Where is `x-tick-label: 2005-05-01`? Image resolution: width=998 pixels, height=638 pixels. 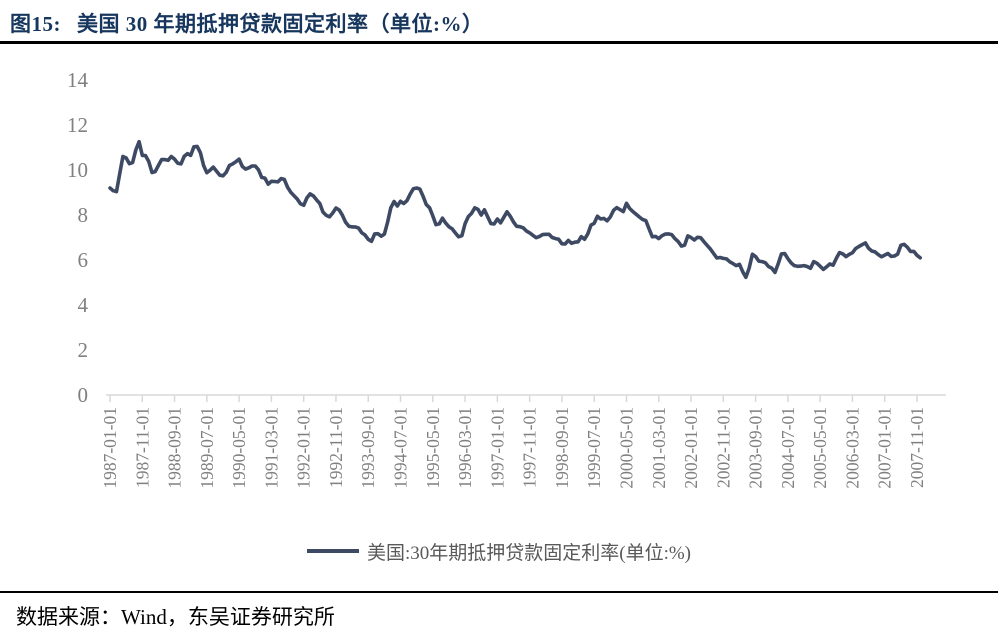 x-tick-label: 2005-05-01 is located at coordinates (820, 448).